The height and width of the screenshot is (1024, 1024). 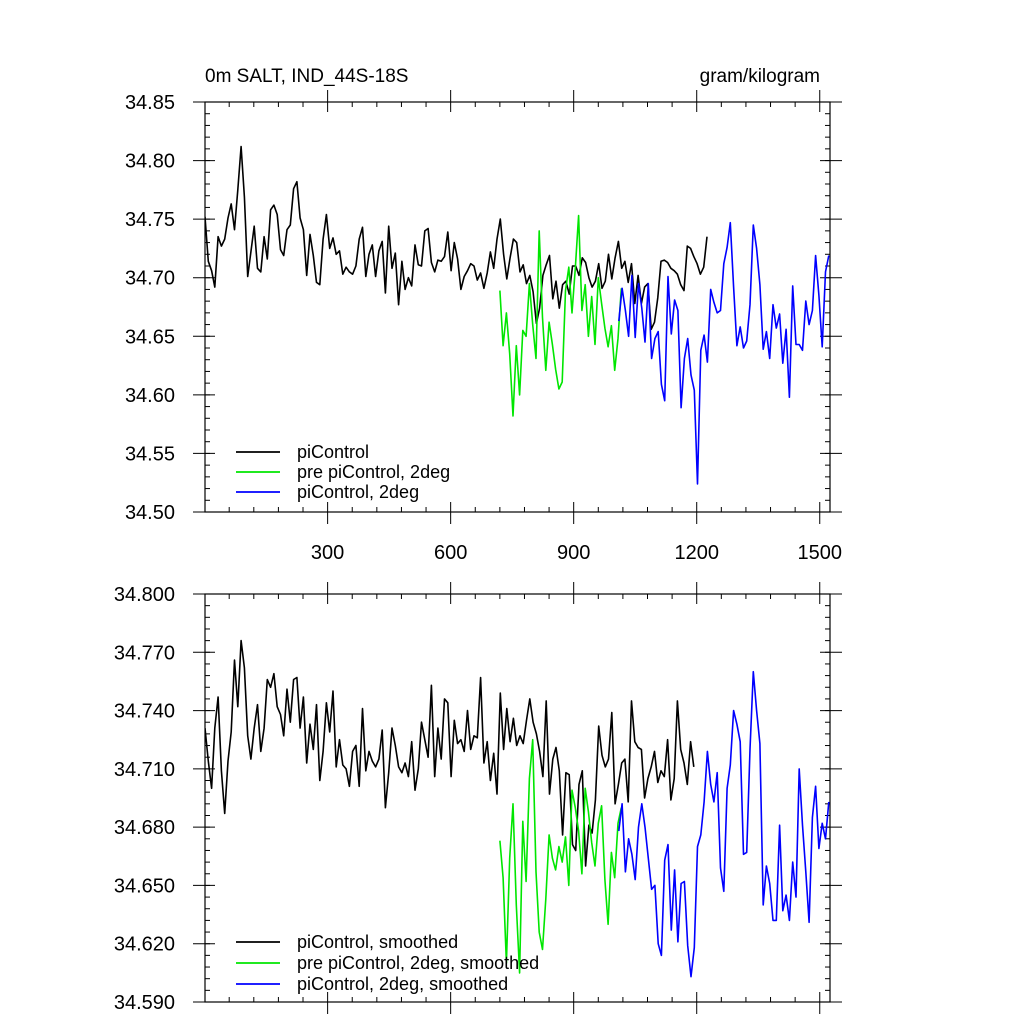 What do you see at coordinates (150, 279) in the screenshot?
I see `y-tick-label: 34.70` at bounding box center [150, 279].